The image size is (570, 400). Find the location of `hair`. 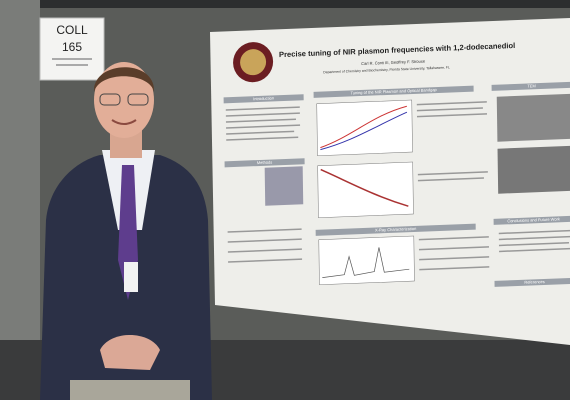

hair is located at coordinates (124, 79).